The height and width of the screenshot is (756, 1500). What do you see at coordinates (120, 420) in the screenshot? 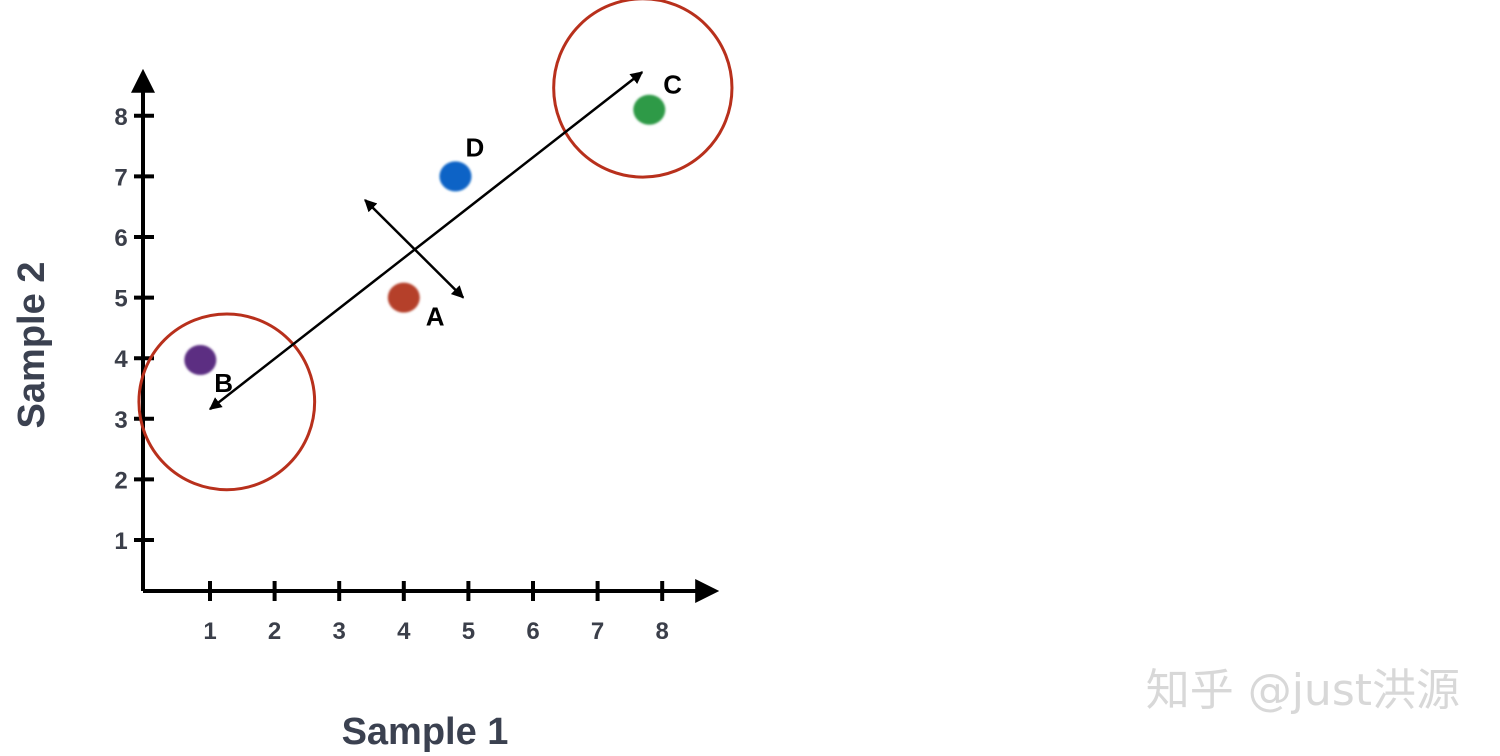
I see `y-tick-label: 3` at bounding box center [120, 420].